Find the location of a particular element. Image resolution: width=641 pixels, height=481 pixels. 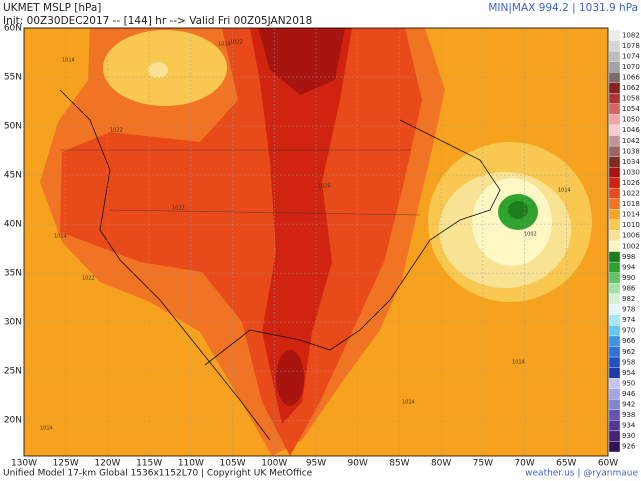

colorbar-label: 1042 is located at coordinates (631, 141).